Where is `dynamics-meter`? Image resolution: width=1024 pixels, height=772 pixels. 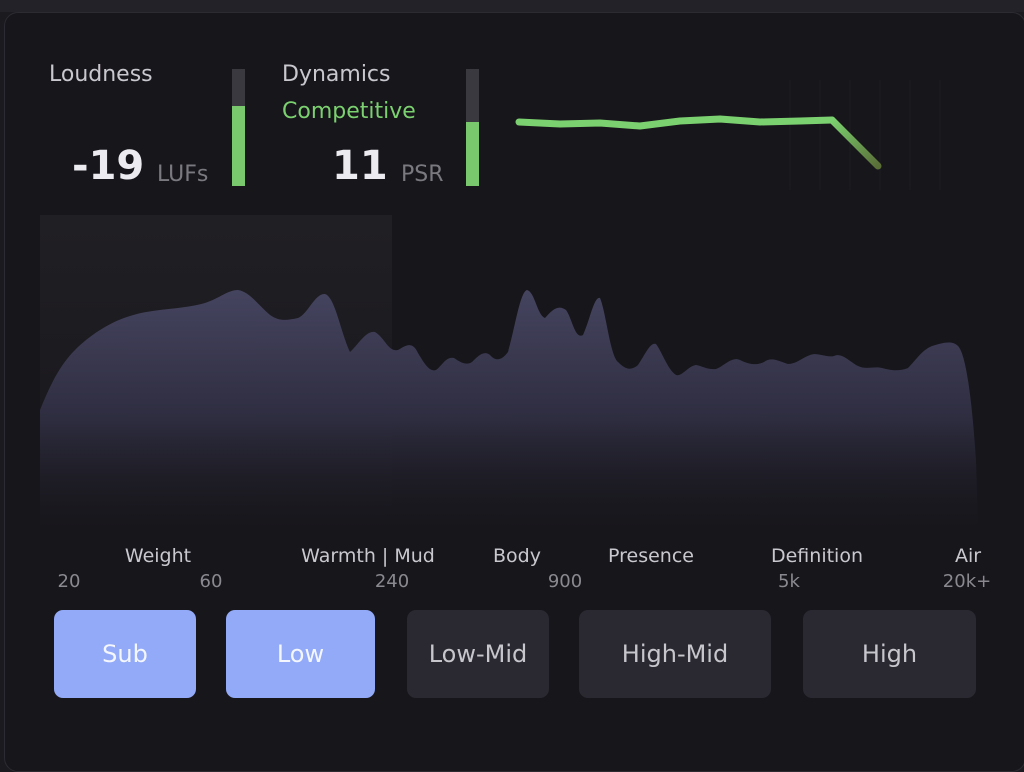 dynamics-meter is located at coordinates (472, 127).